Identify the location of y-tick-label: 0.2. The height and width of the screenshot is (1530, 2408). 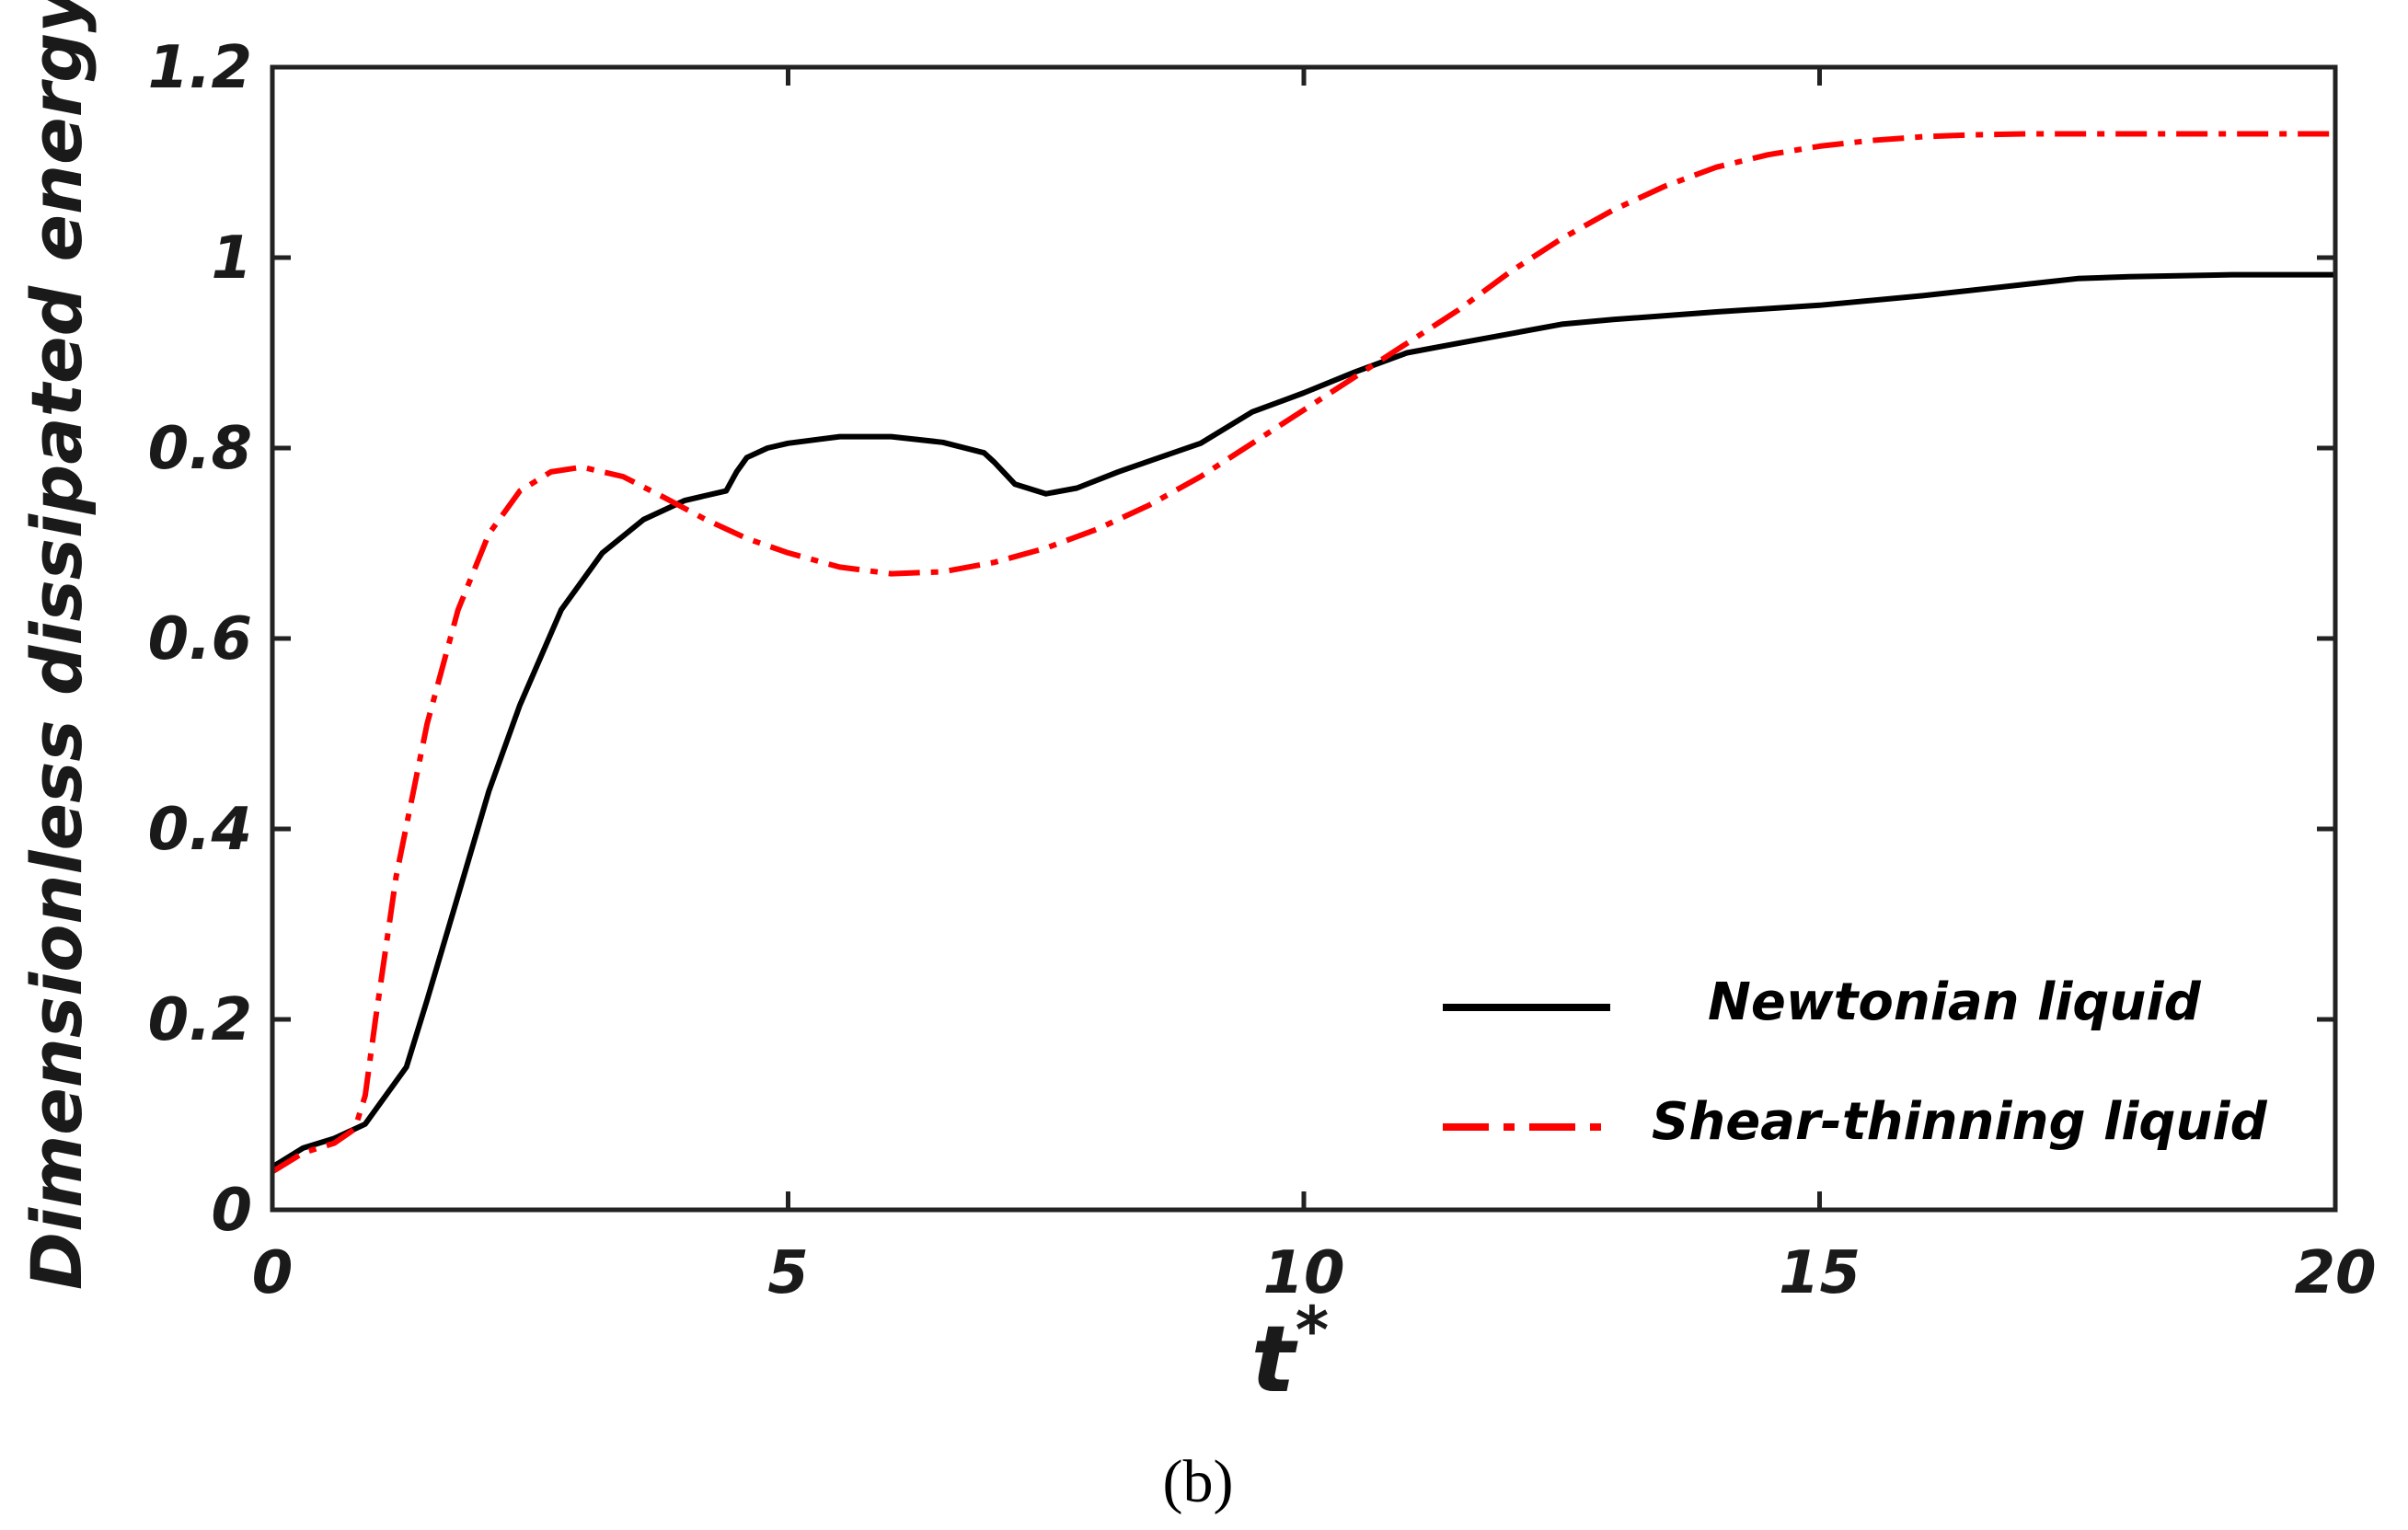
(200, 1020).